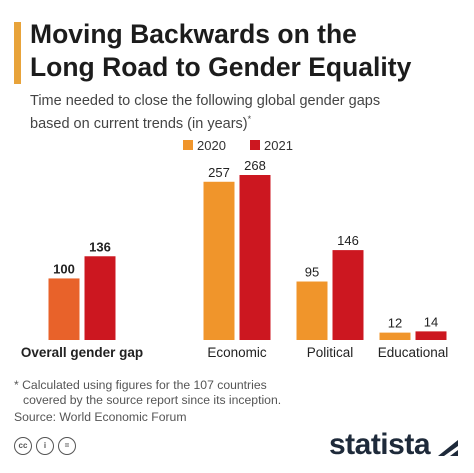 The height and width of the screenshot is (473, 474). I want to click on bar-political-2020, so click(312, 310).